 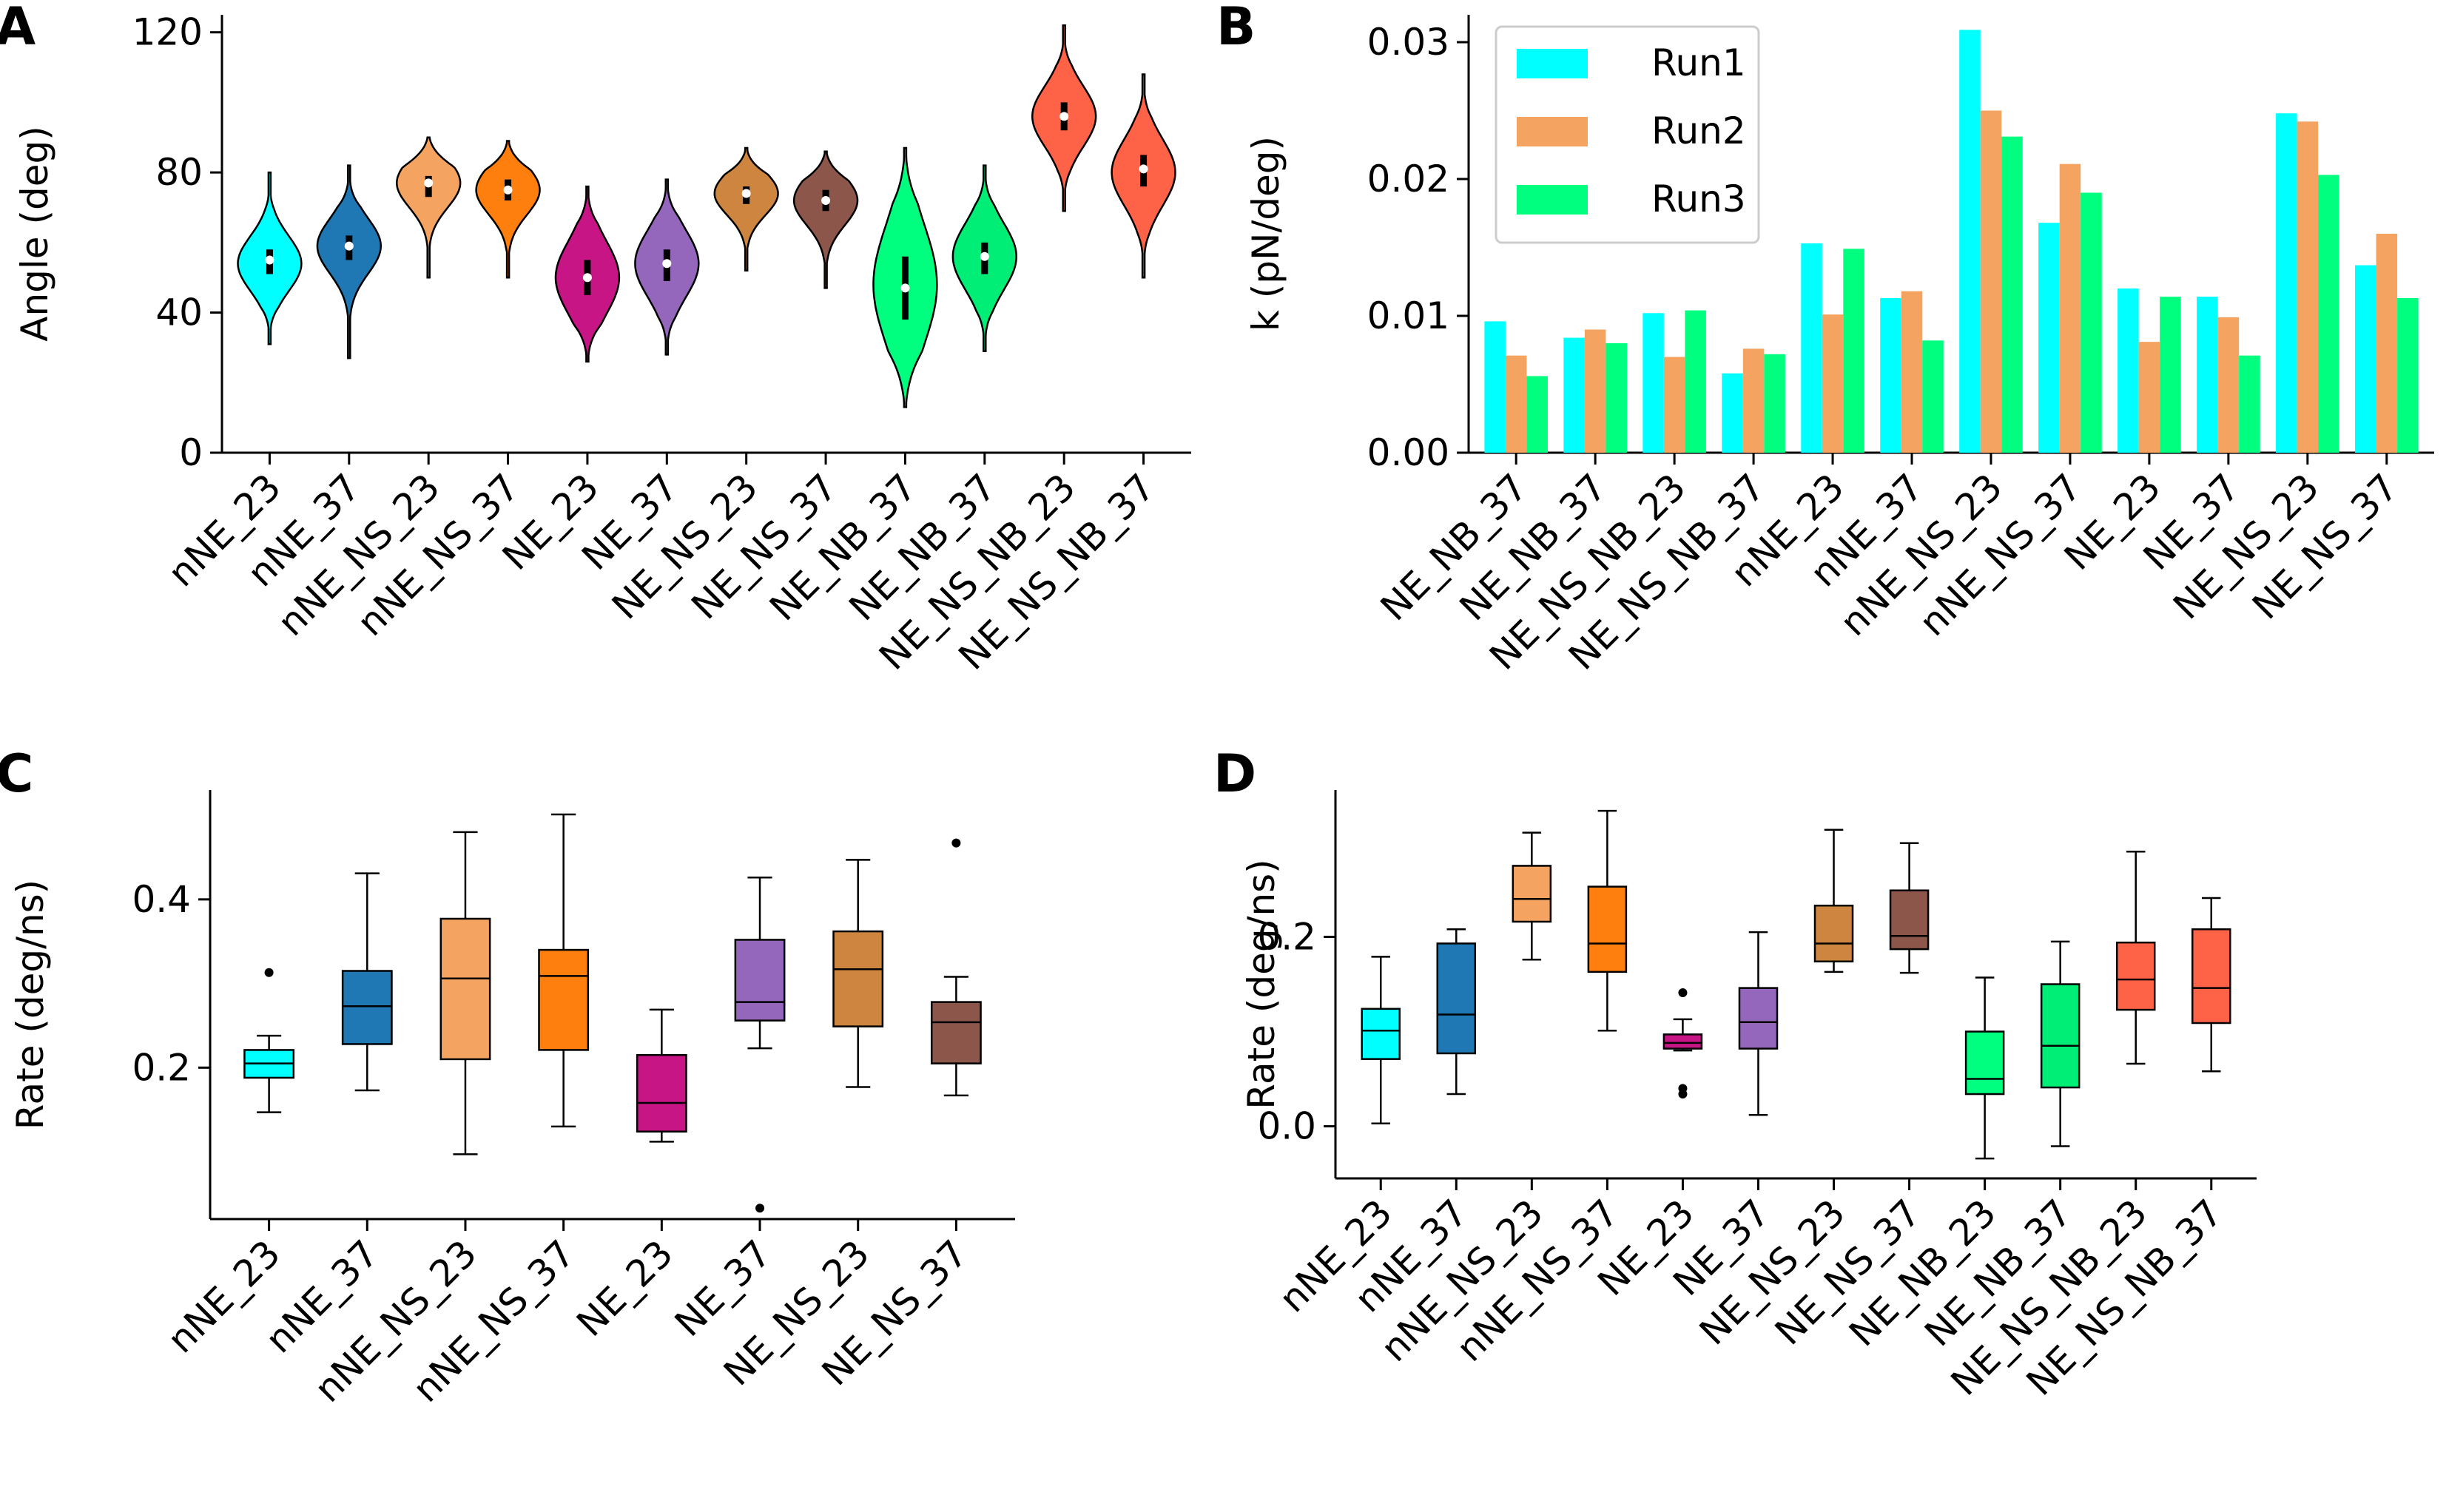 What do you see at coordinates (191, 452) in the screenshot?
I see `y-tick-label: 0` at bounding box center [191, 452].